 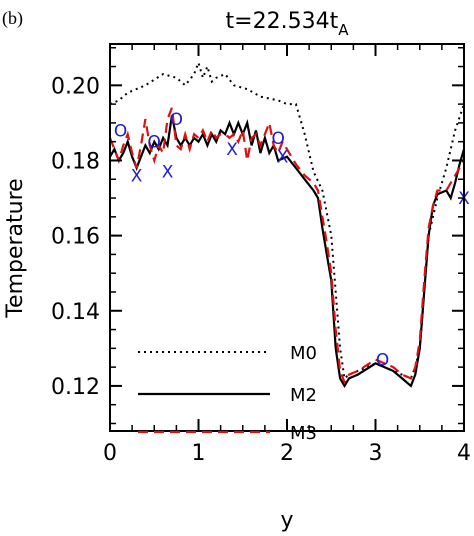 What do you see at coordinates (12, 18) in the screenshot?
I see `panel-label: (b)` at bounding box center [12, 18].